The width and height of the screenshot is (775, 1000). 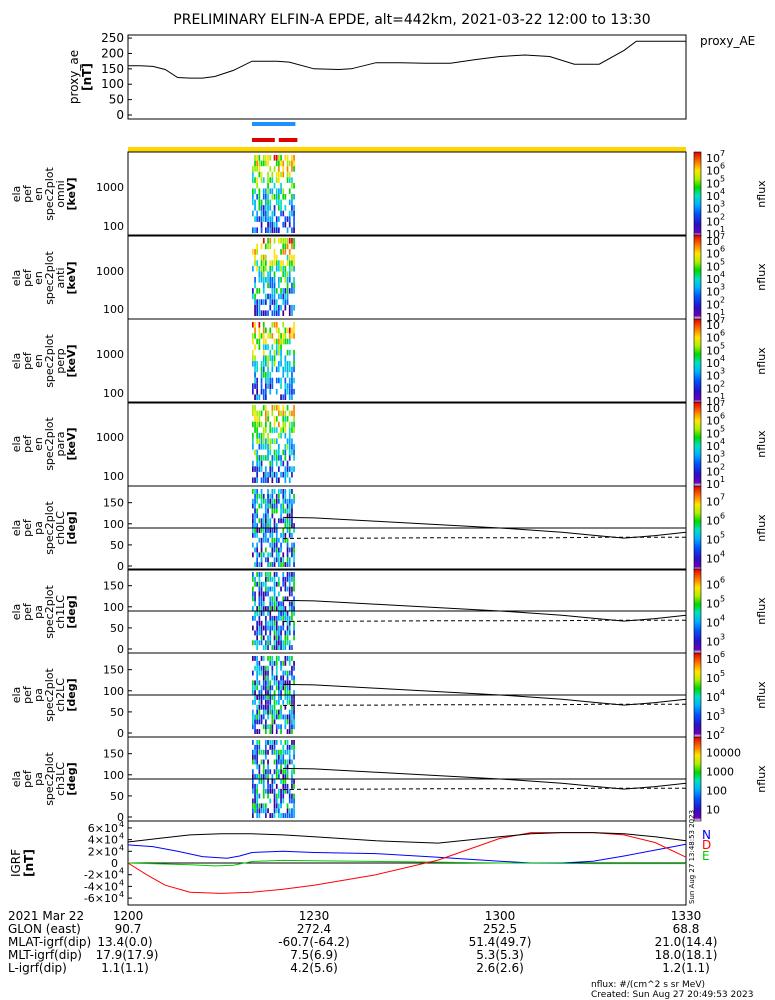 I want to click on pa-ytick-label: 0, so click(x=120, y=649).